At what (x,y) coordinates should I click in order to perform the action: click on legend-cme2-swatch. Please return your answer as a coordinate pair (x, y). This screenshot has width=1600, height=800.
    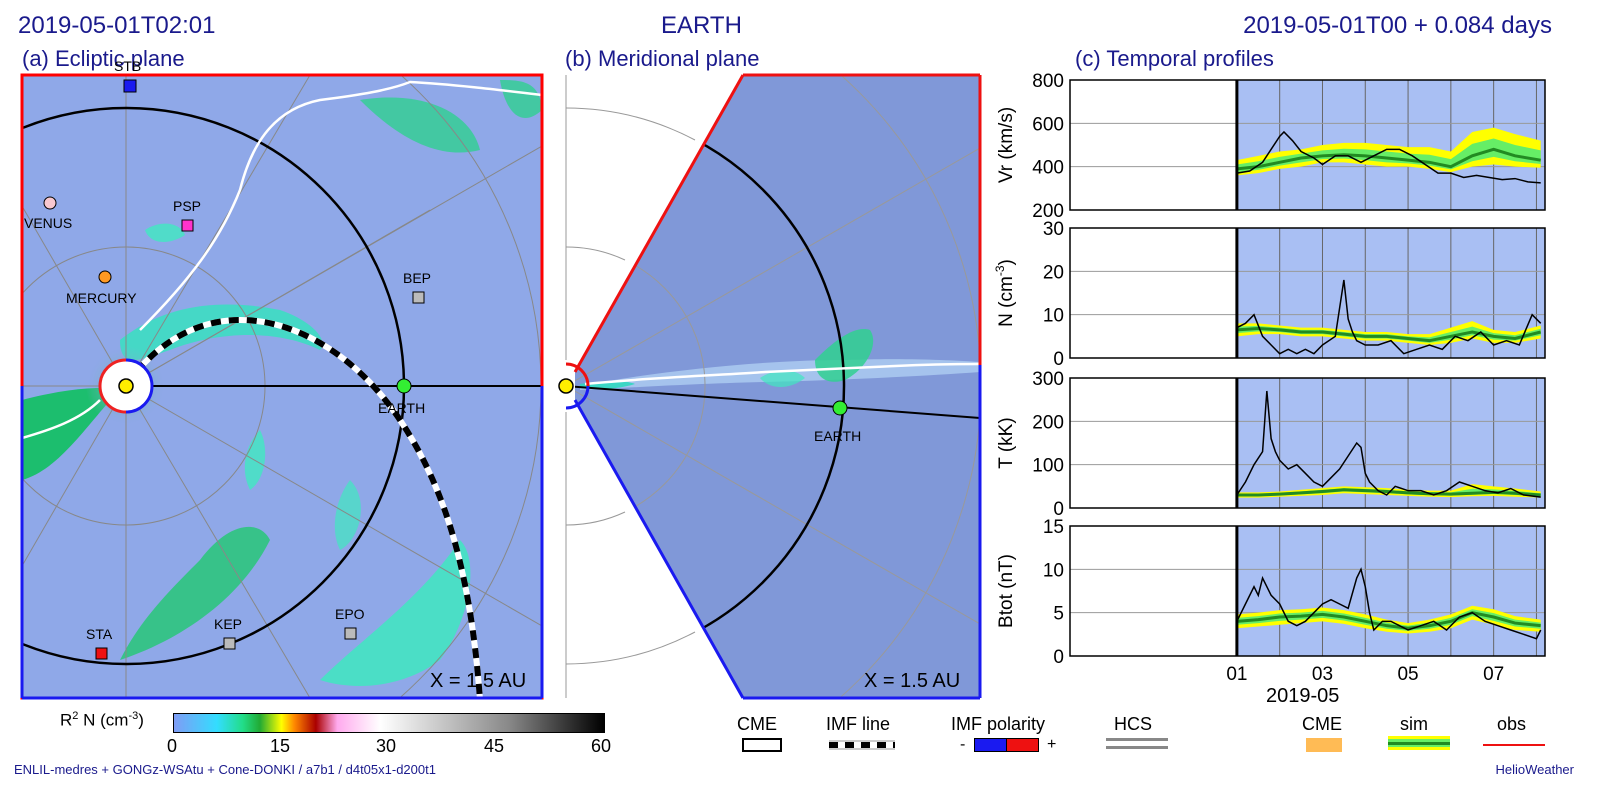
    Looking at the image, I should click on (1324, 745).